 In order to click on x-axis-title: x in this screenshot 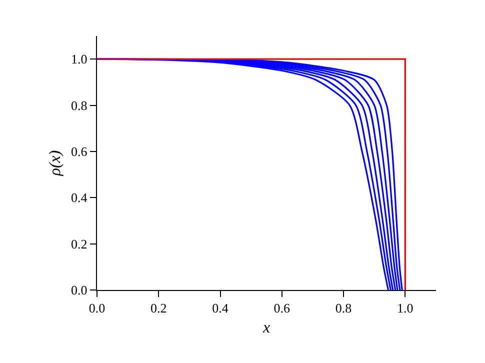, I will do `click(266, 327)`.